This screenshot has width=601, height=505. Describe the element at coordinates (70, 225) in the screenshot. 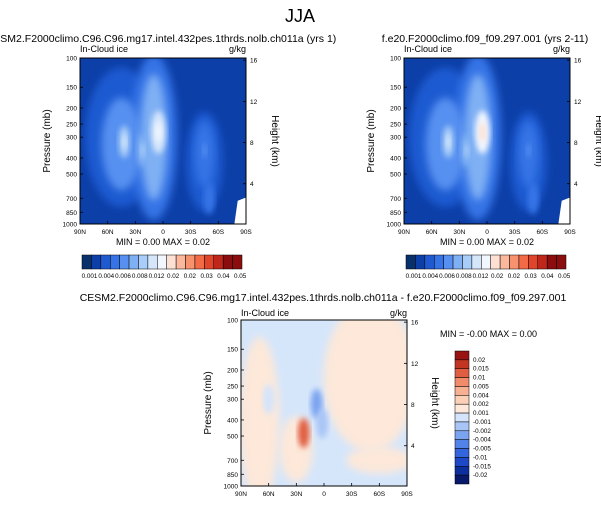

I see `y-tick-label: 1000` at that location.